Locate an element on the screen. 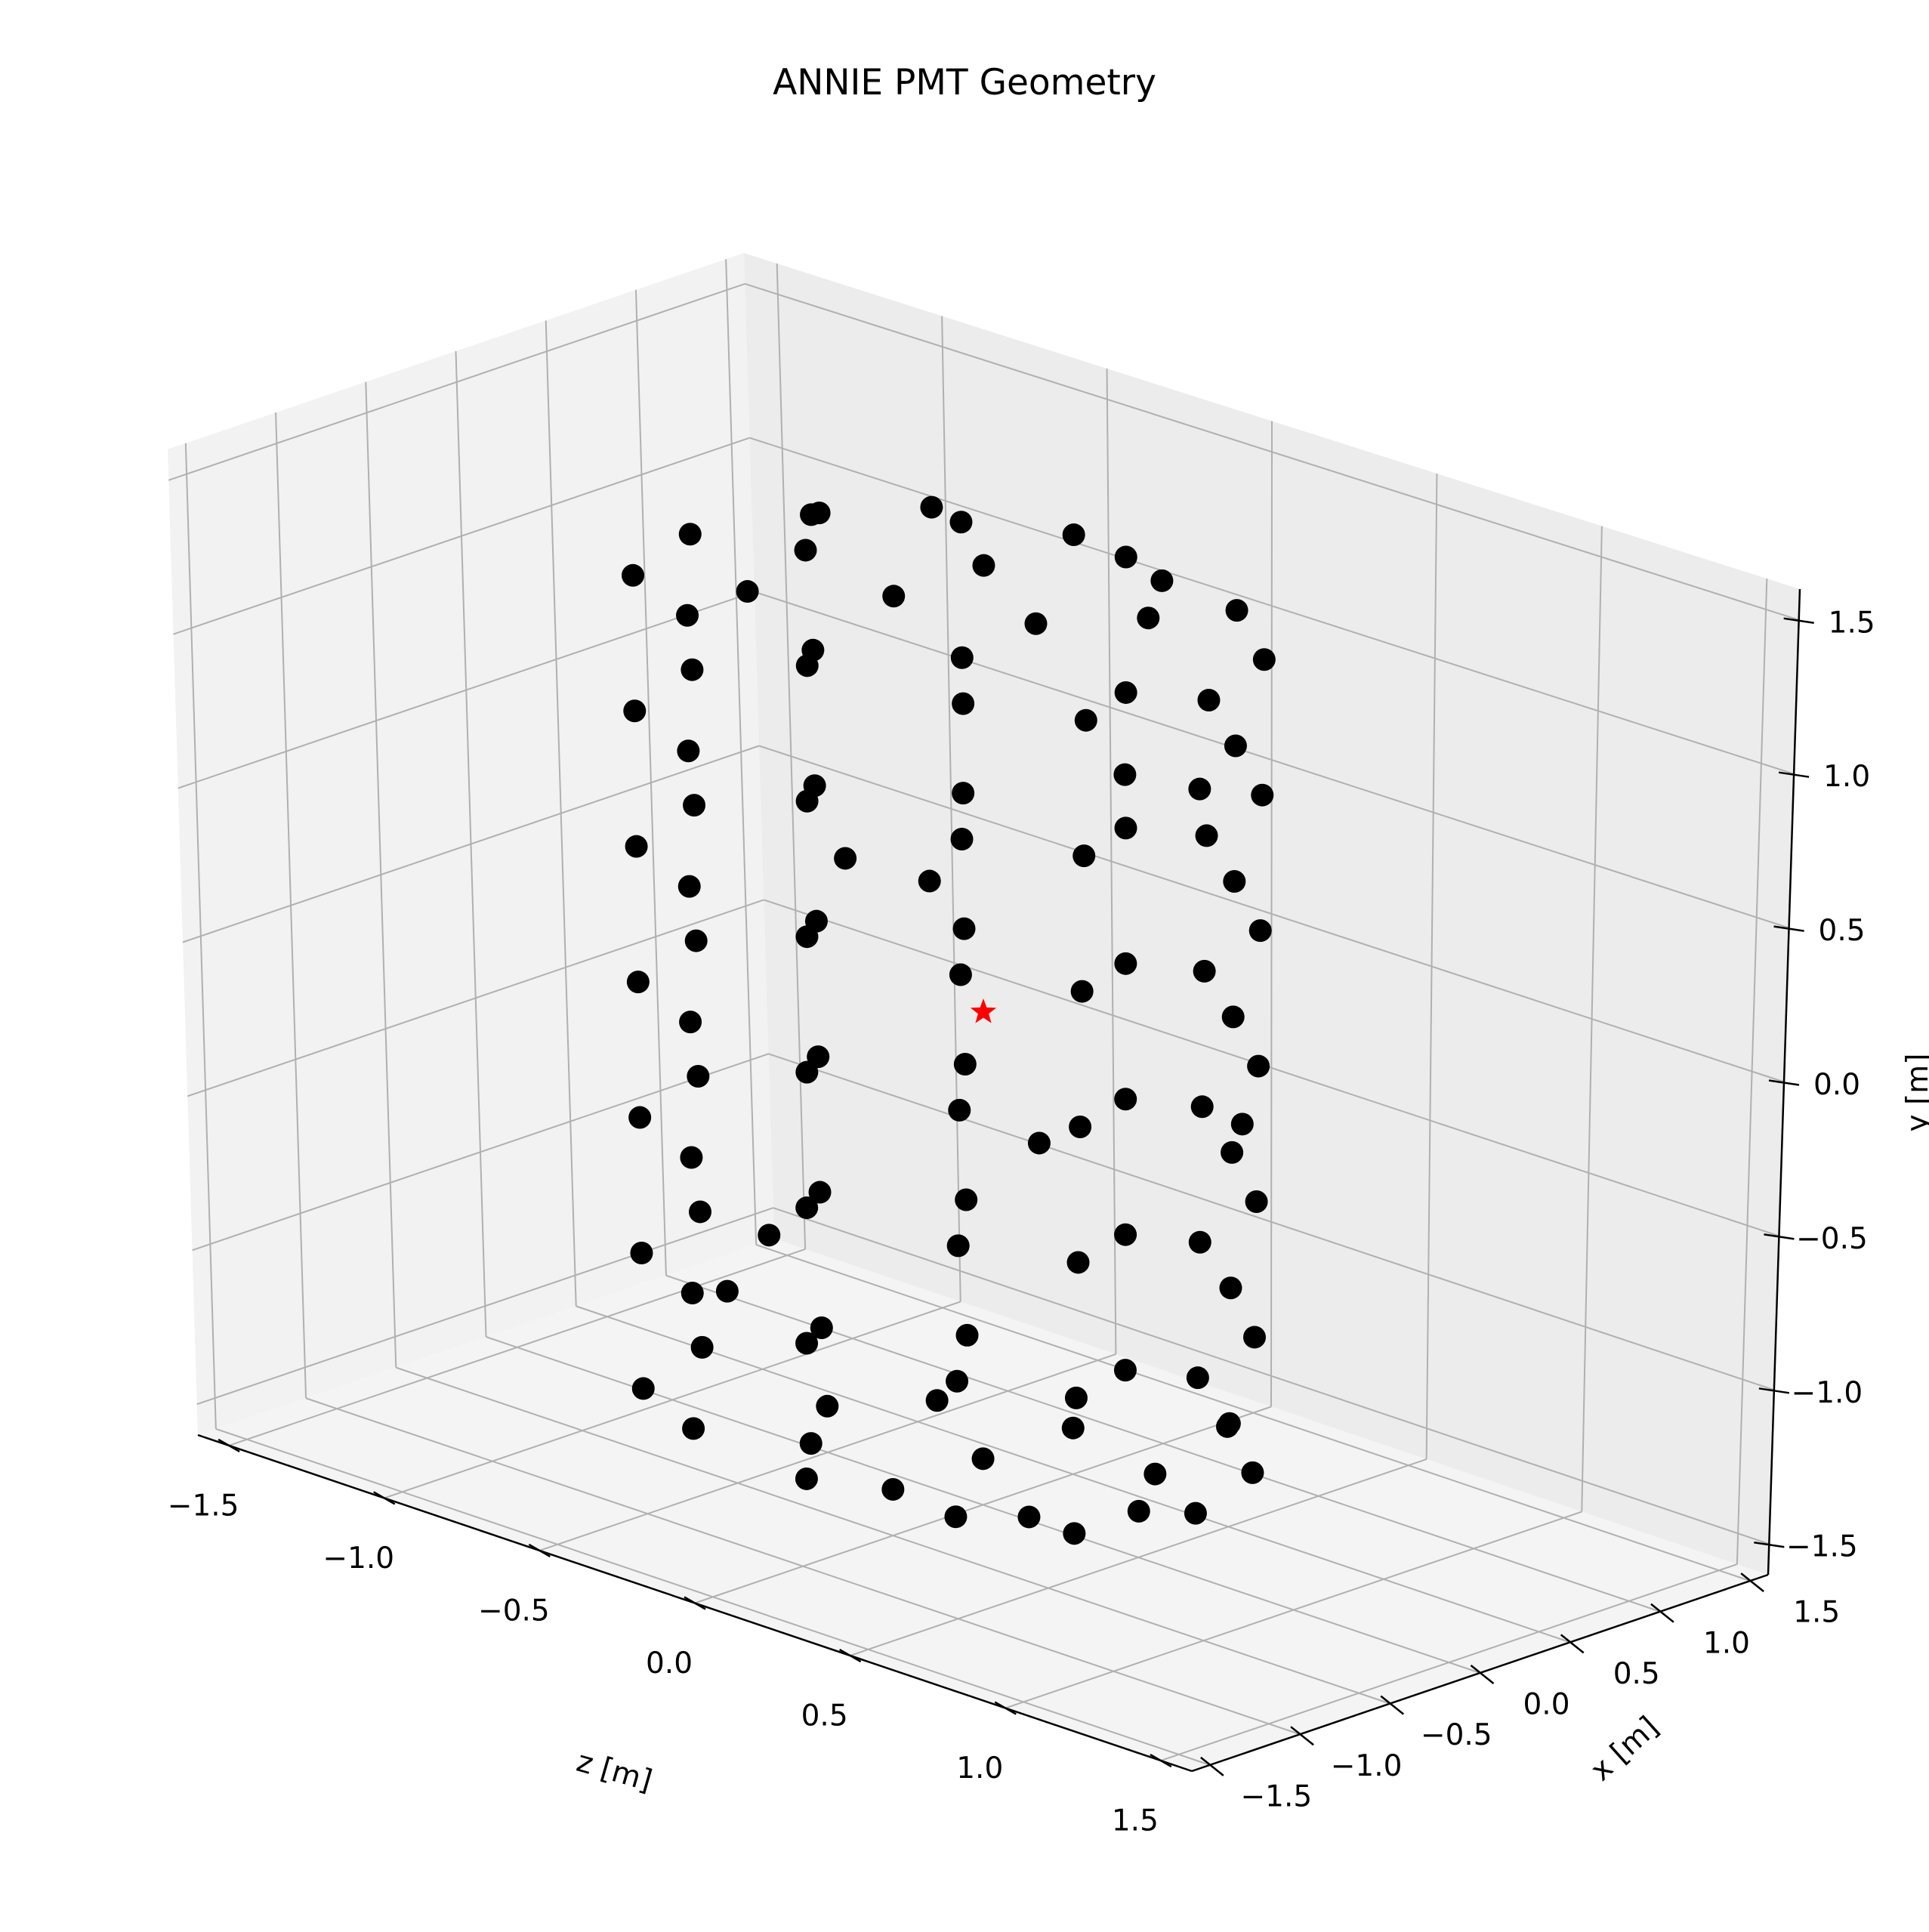  x-tick-label: −0.5 is located at coordinates (514, 1611).